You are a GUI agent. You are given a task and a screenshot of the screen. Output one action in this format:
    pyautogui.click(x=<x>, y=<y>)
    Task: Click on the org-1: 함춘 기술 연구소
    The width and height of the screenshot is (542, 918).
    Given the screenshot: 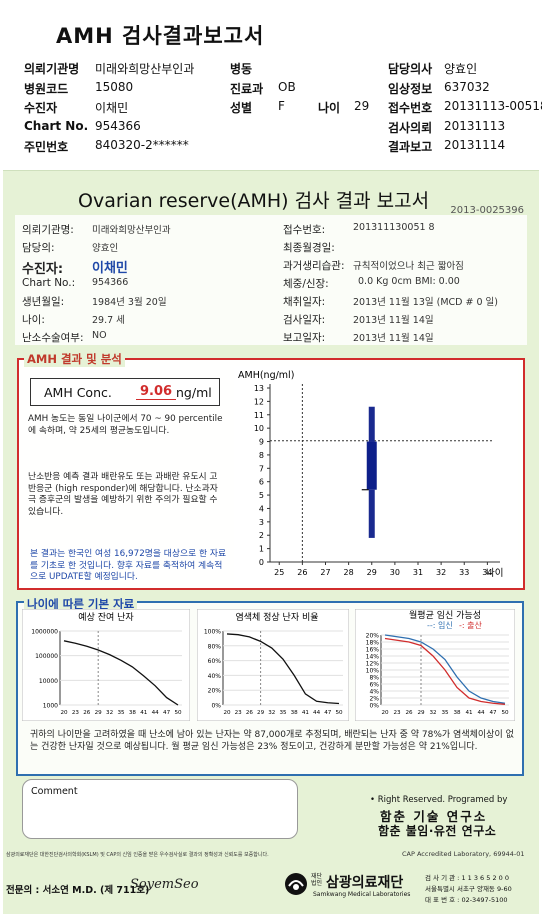 What is the action you would take?
    pyautogui.click(x=434, y=816)
    